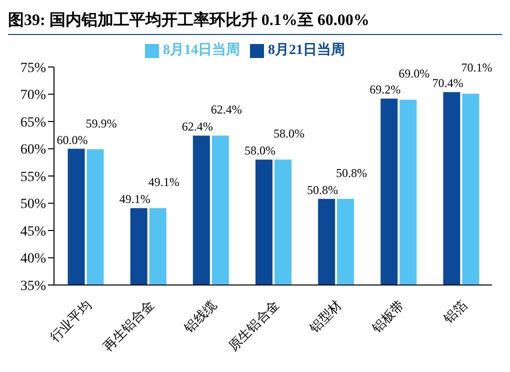  I want to click on data-label: 69.0%, so click(414, 73).